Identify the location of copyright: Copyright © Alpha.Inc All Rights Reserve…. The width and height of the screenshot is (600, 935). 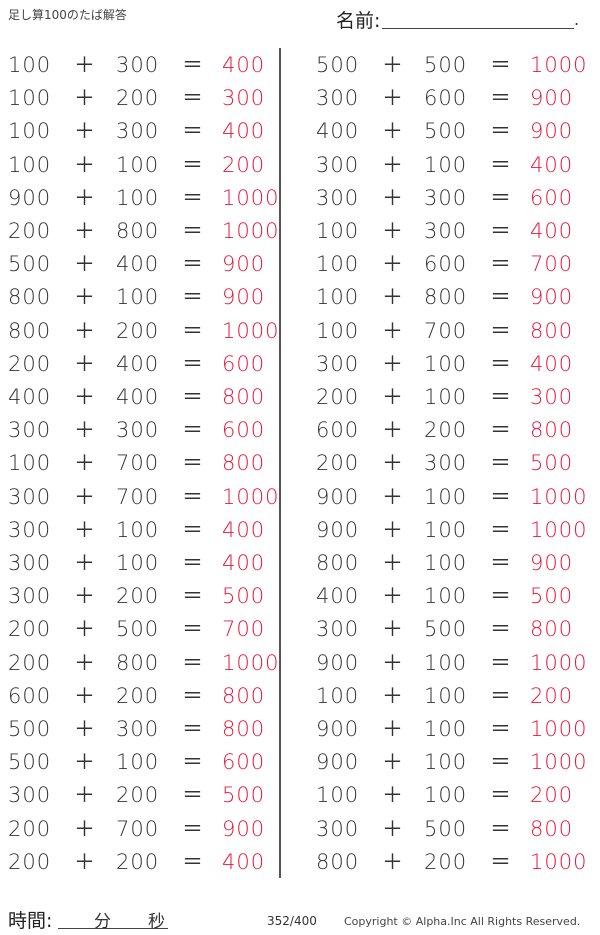
(462, 921).